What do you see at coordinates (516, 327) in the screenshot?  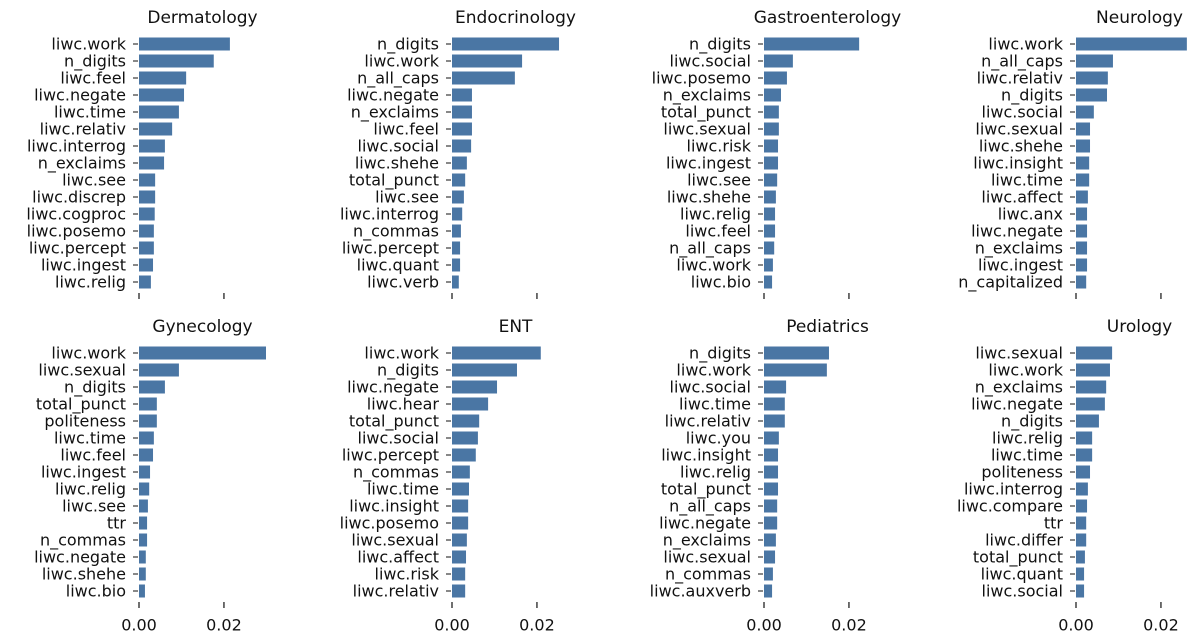 I see `subplot-title: ENT` at bounding box center [516, 327].